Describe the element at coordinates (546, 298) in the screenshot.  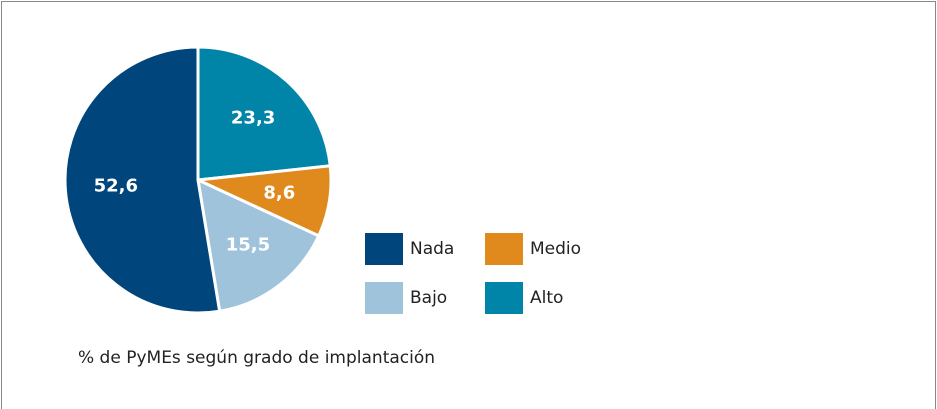
I see `legend-label: Alto` at that location.